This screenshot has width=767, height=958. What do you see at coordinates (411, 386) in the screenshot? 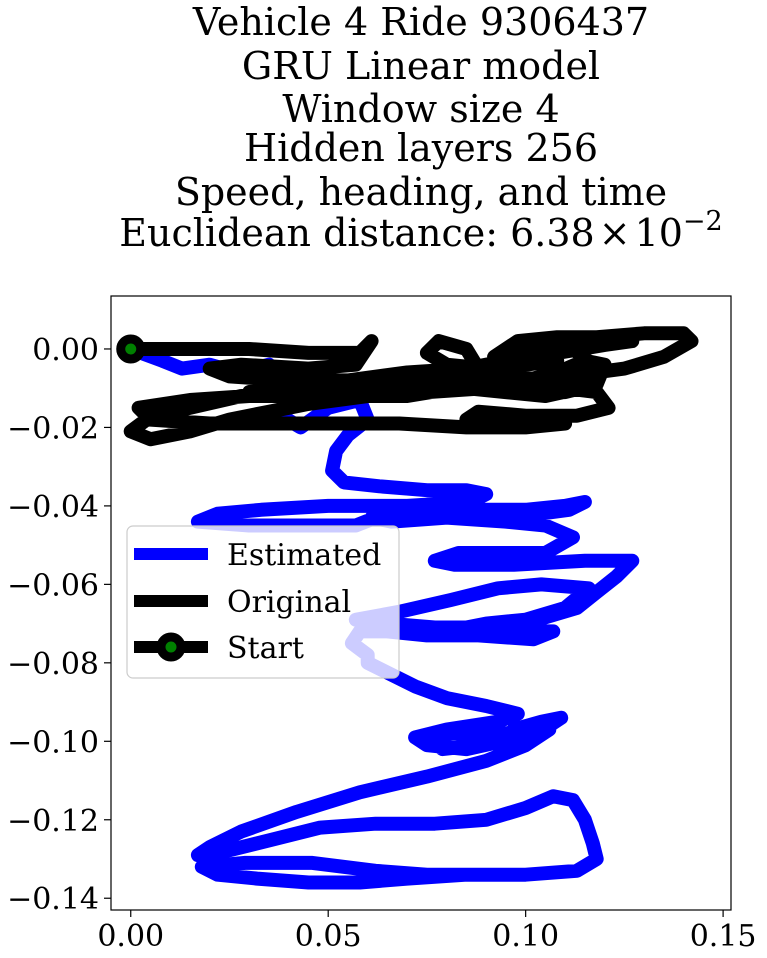
I see `series-line-original` at bounding box center [411, 386].